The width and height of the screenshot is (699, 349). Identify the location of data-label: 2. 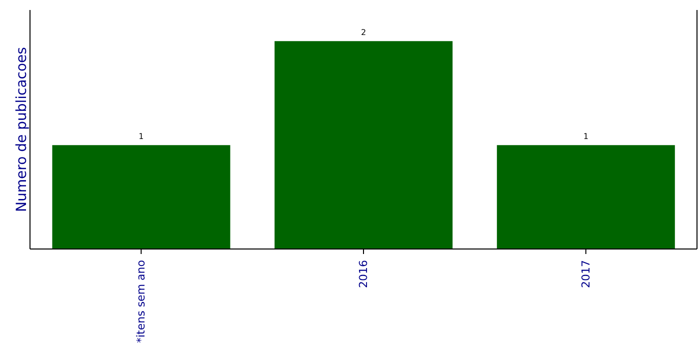
(363, 33).